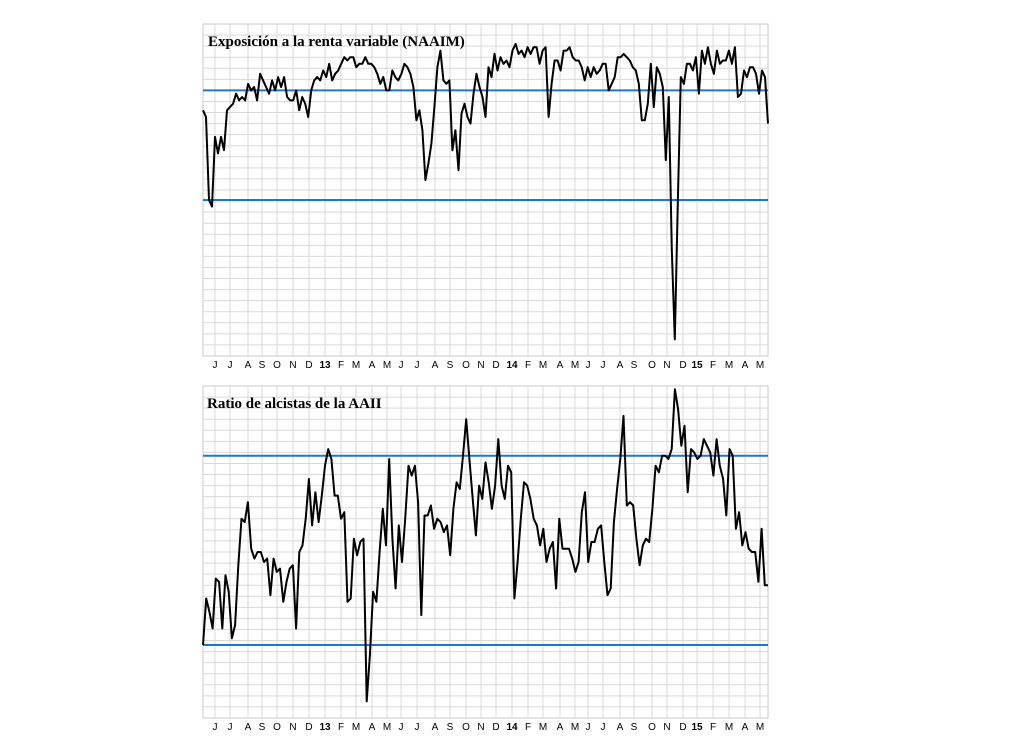  I want to click on aaii-x-tick-label: 13, so click(325, 727).